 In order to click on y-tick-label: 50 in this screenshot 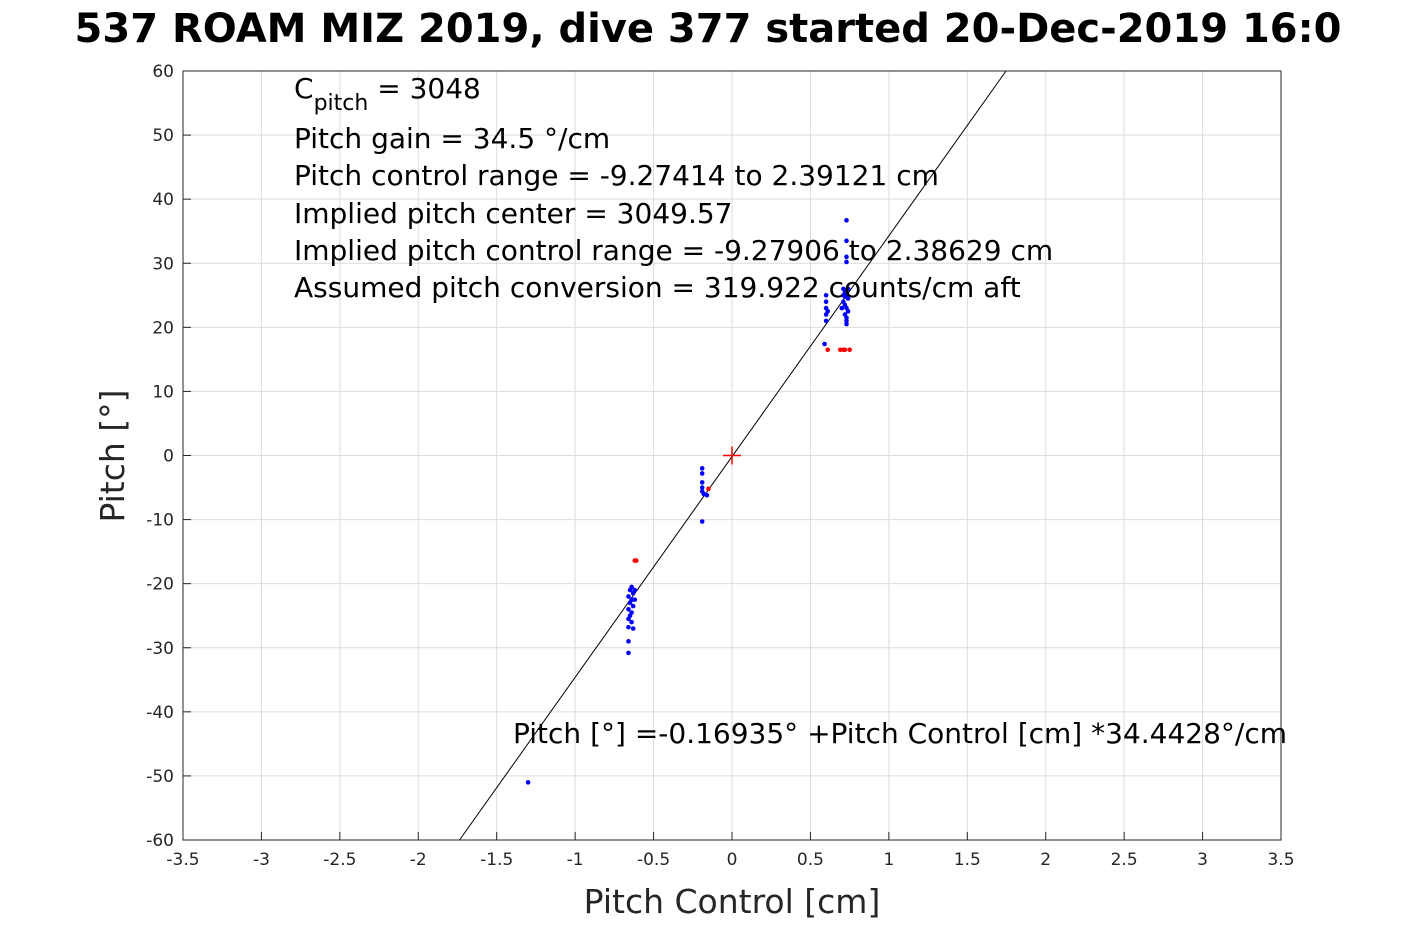, I will do `click(163, 136)`.